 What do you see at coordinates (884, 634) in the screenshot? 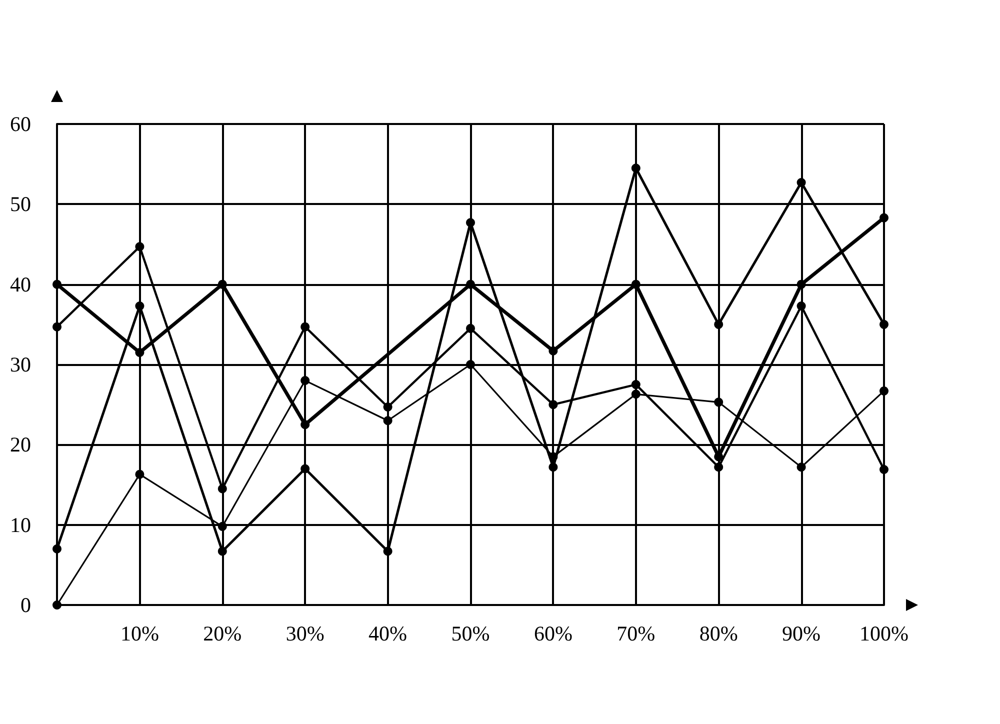
I see `x-tick-label: 100%` at bounding box center [884, 634].